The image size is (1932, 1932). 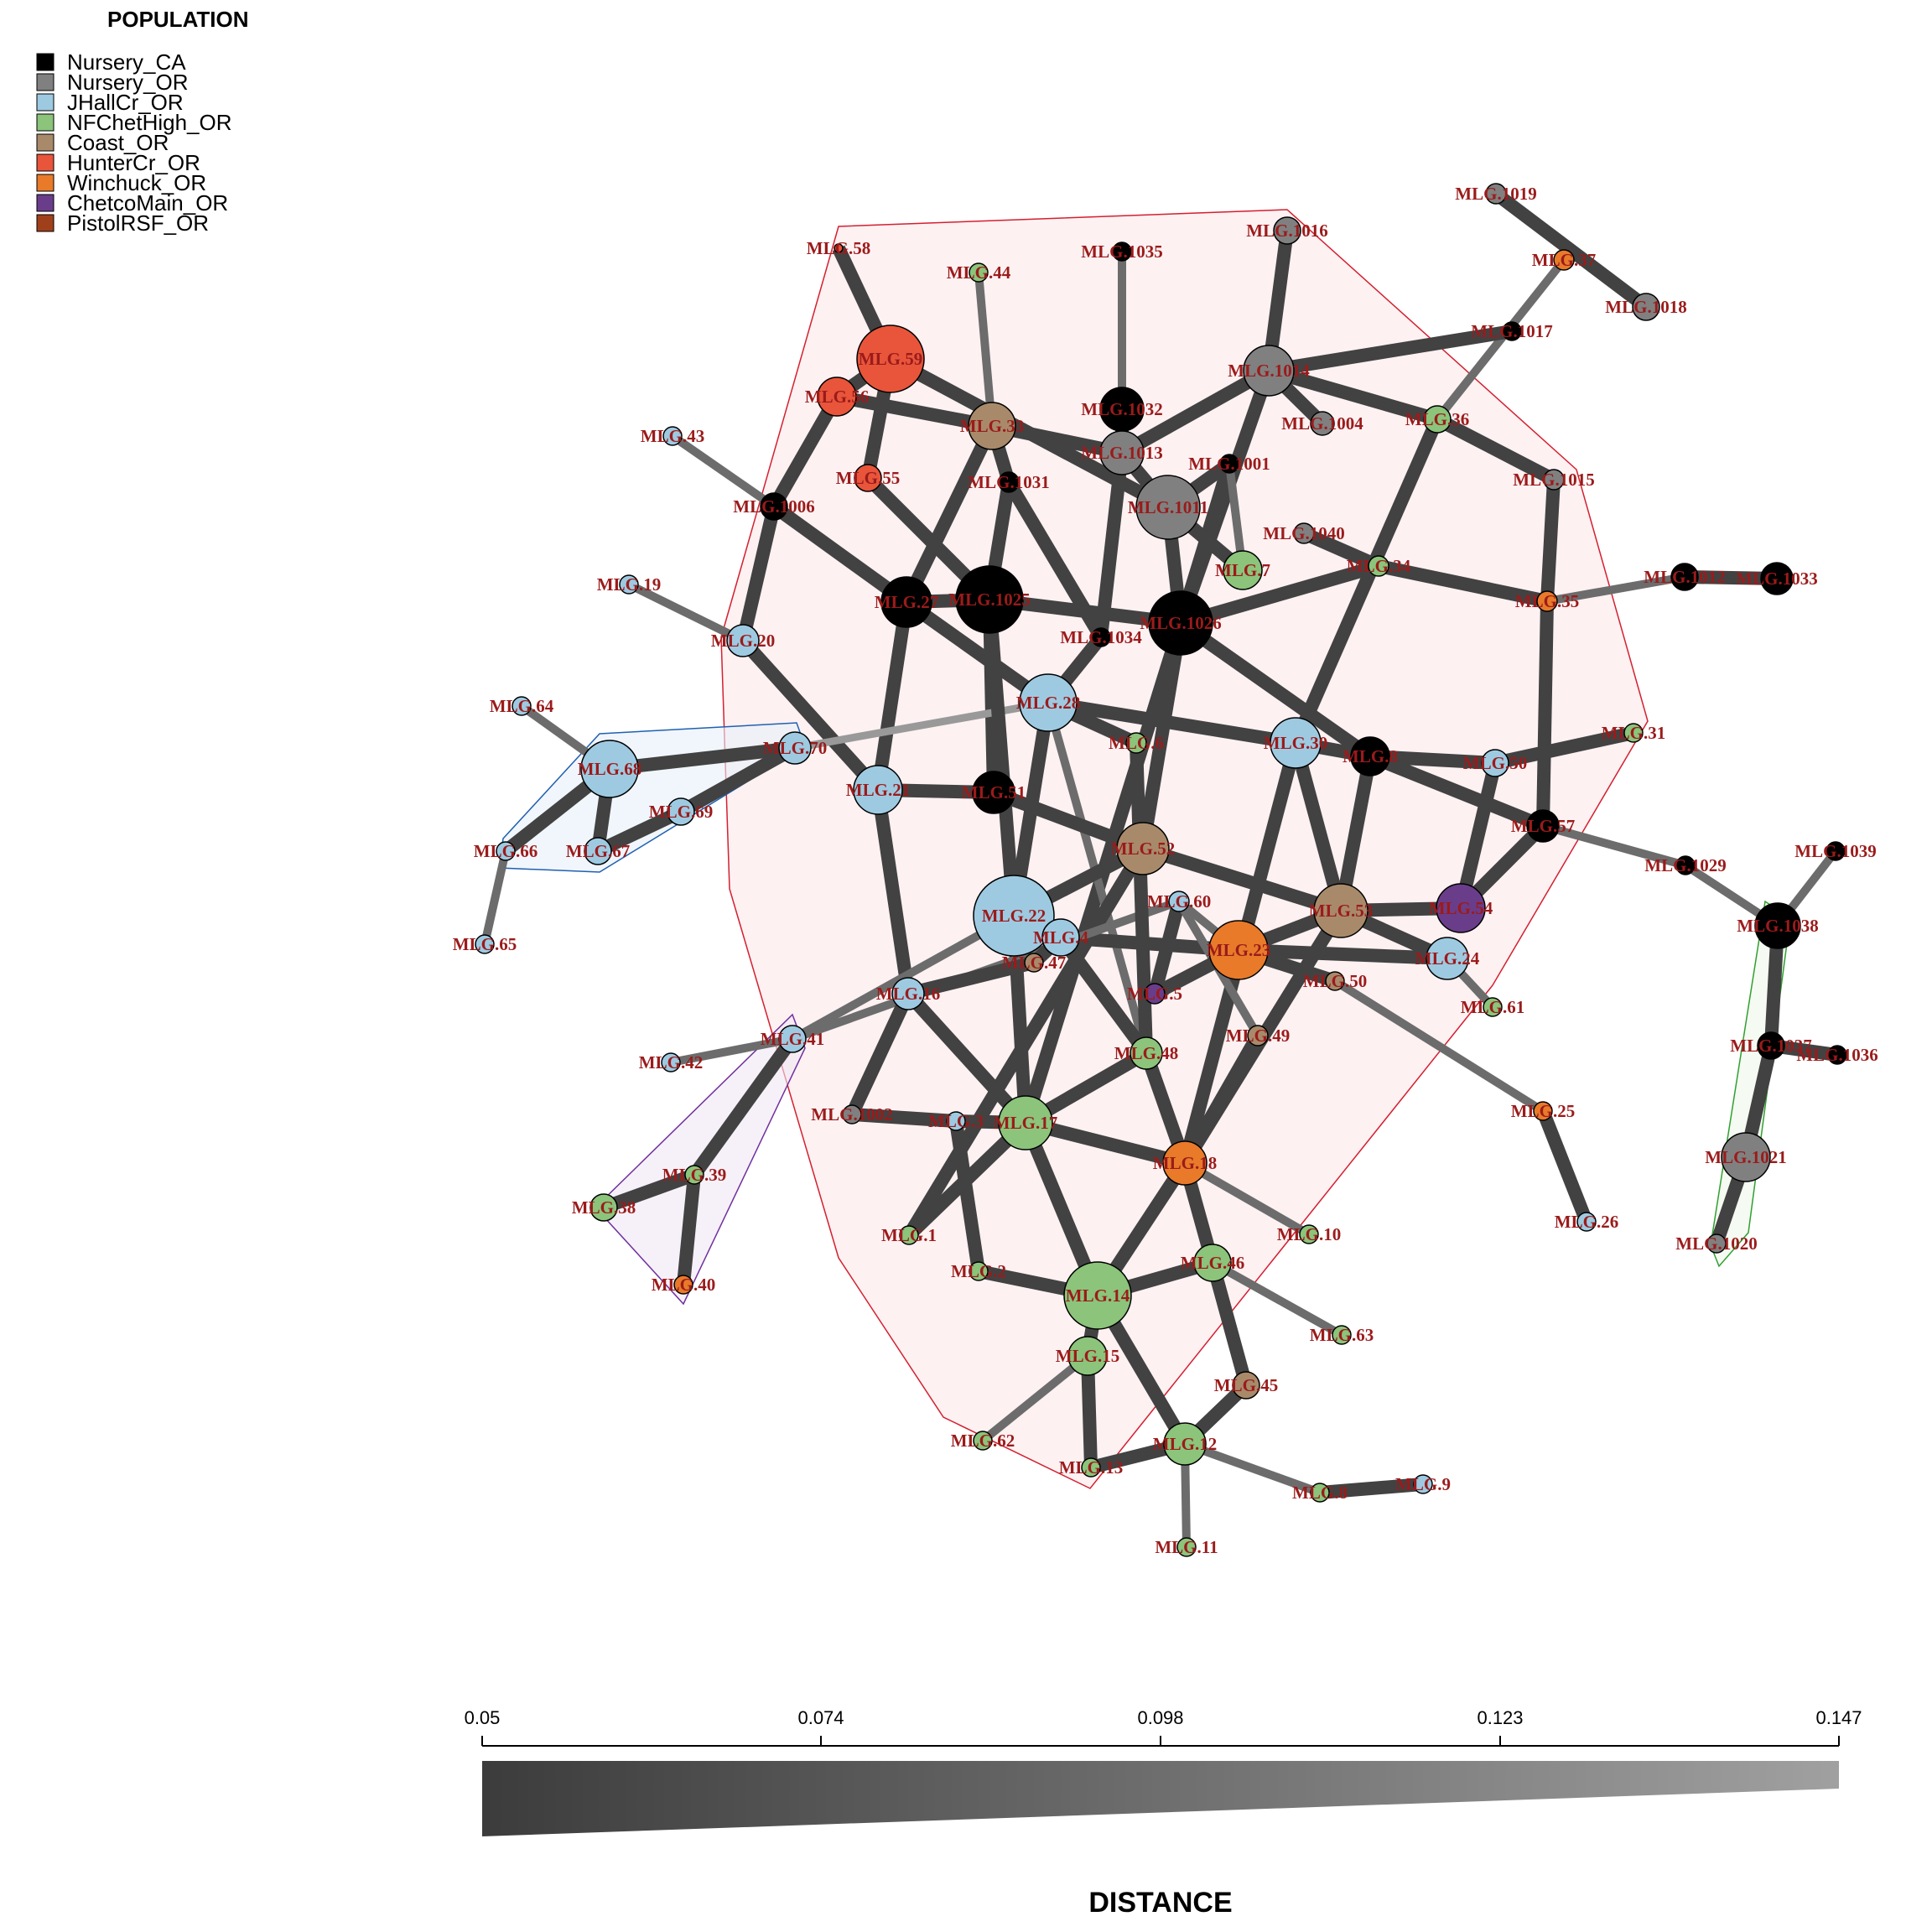 I want to click on network-node: MLG.58, so click(x=838, y=248).